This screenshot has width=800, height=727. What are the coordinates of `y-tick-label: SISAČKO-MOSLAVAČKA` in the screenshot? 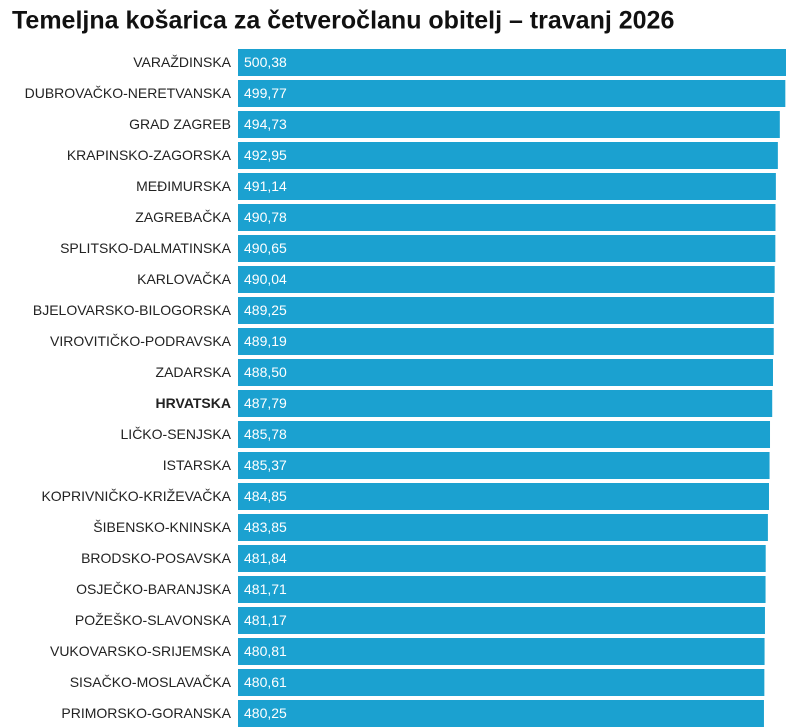 It's located at (151, 682).